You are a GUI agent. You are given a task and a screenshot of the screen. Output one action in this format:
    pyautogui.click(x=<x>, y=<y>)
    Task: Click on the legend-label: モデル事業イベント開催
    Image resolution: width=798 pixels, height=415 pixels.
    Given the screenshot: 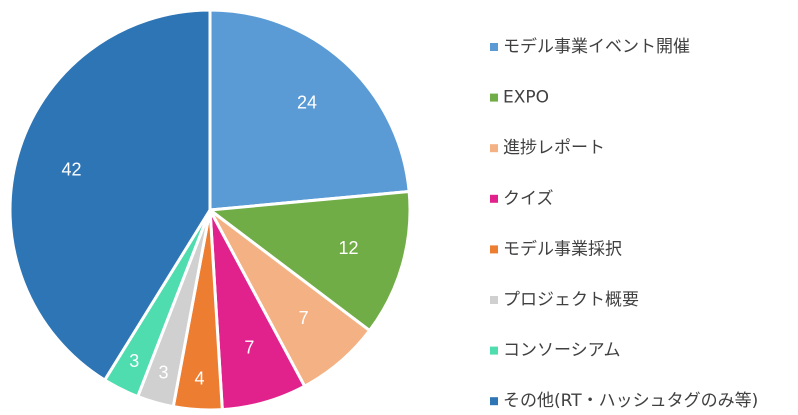 What is the action you would take?
    pyautogui.click(x=596, y=46)
    